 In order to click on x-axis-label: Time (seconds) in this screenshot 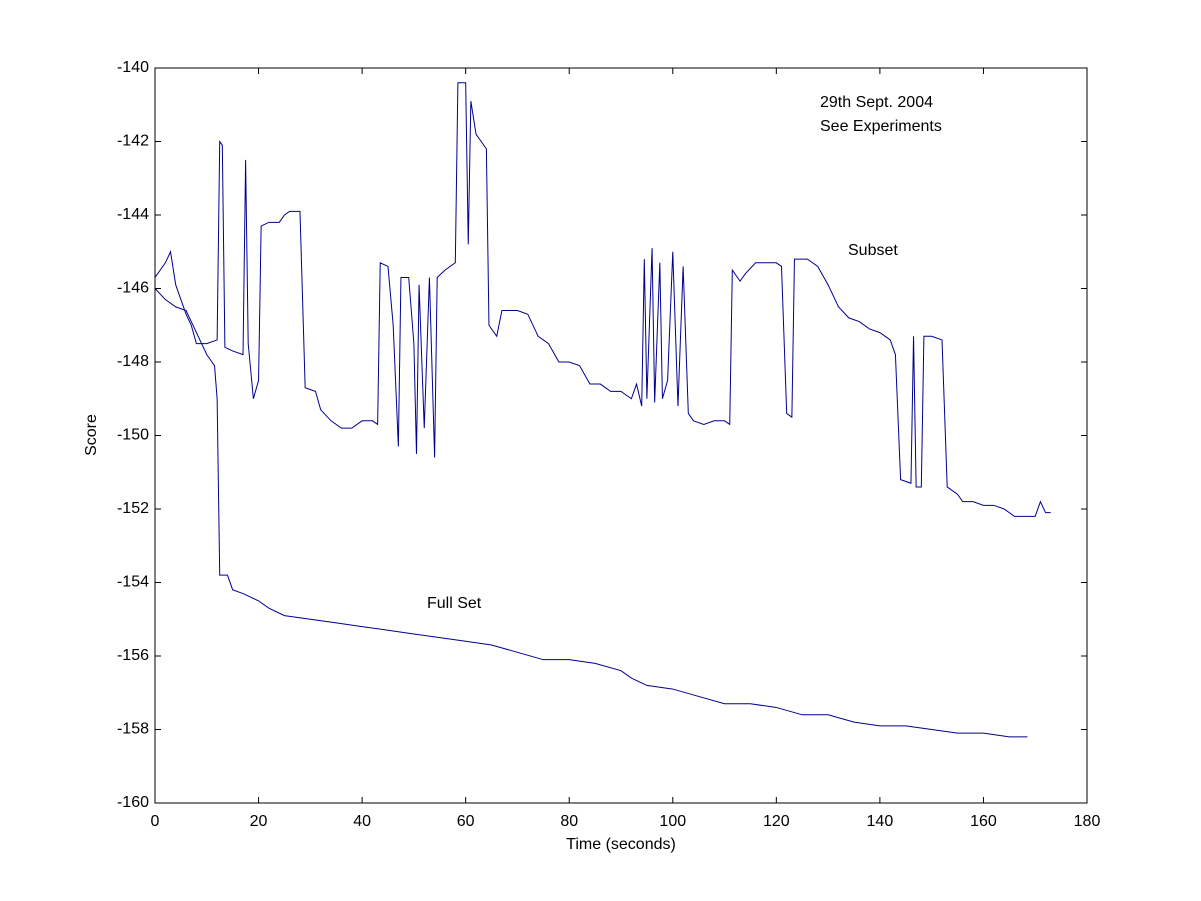, I will do `click(621, 844)`.